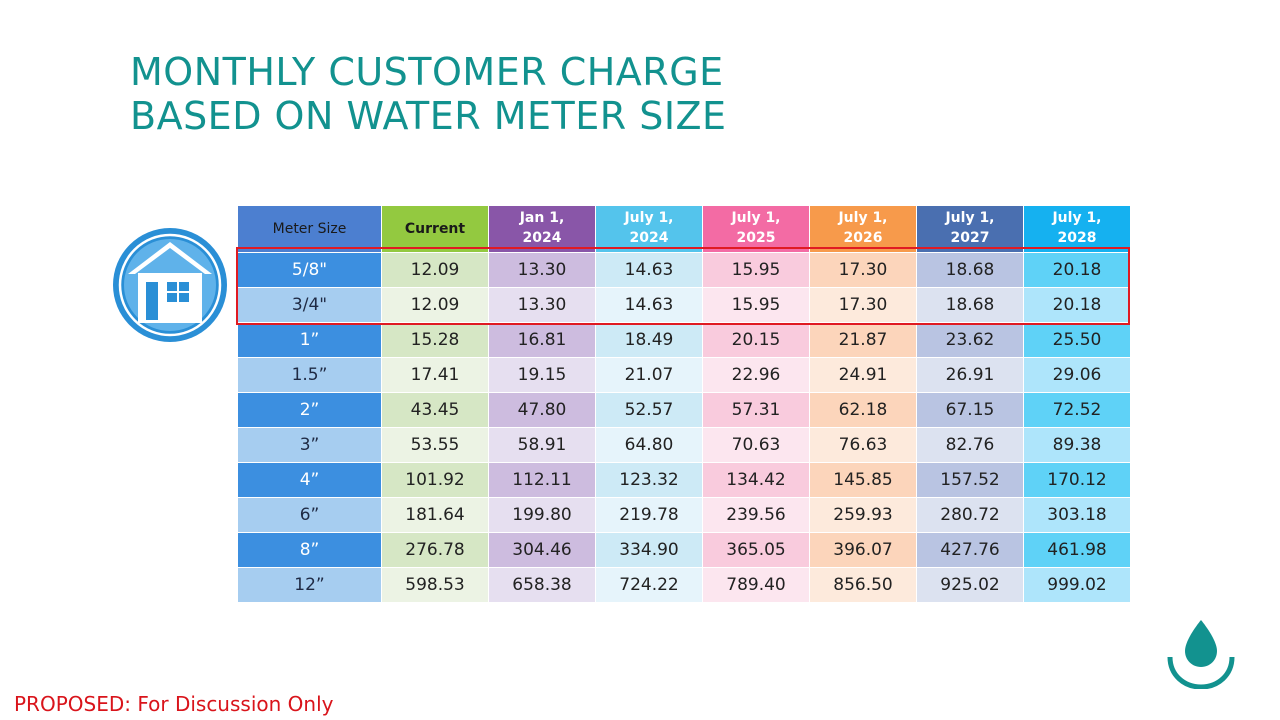  I want to click on meter-size-cell: 1.5”, so click(309, 375).